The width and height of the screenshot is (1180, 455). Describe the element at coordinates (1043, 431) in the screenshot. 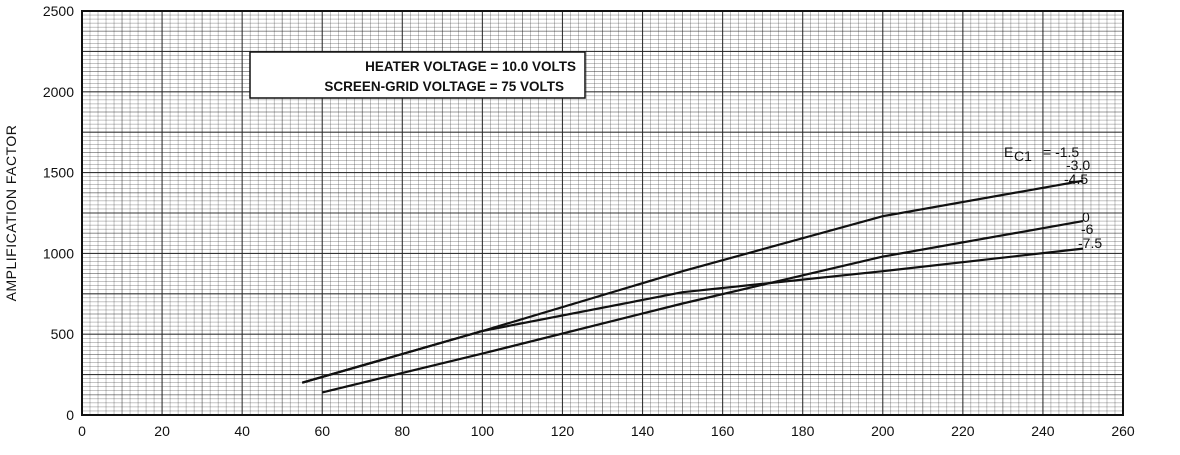

I see `x-tick-label: 240` at that location.